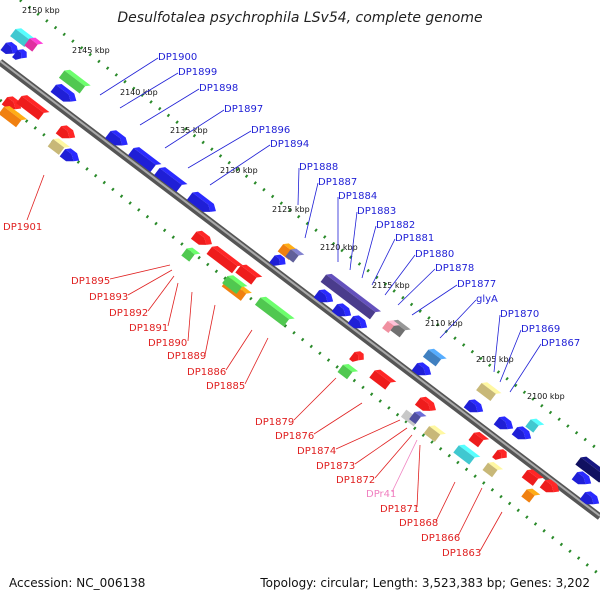 The width and height of the screenshot is (600, 600). Describe the element at coordinates (148, 328) in the screenshot. I see `gene-label: DP1891` at that location.